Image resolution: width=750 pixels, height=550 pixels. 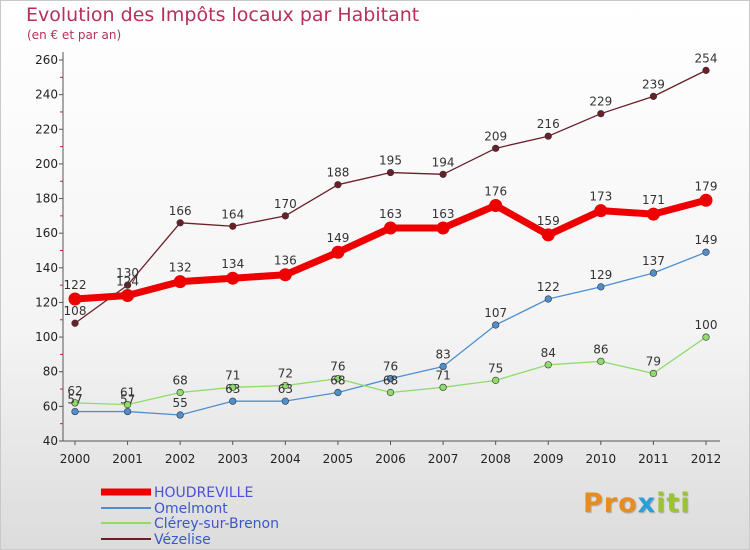 What do you see at coordinates (442, 355) in the screenshot?
I see `data-label: 83` at bounding box center [442, 355].